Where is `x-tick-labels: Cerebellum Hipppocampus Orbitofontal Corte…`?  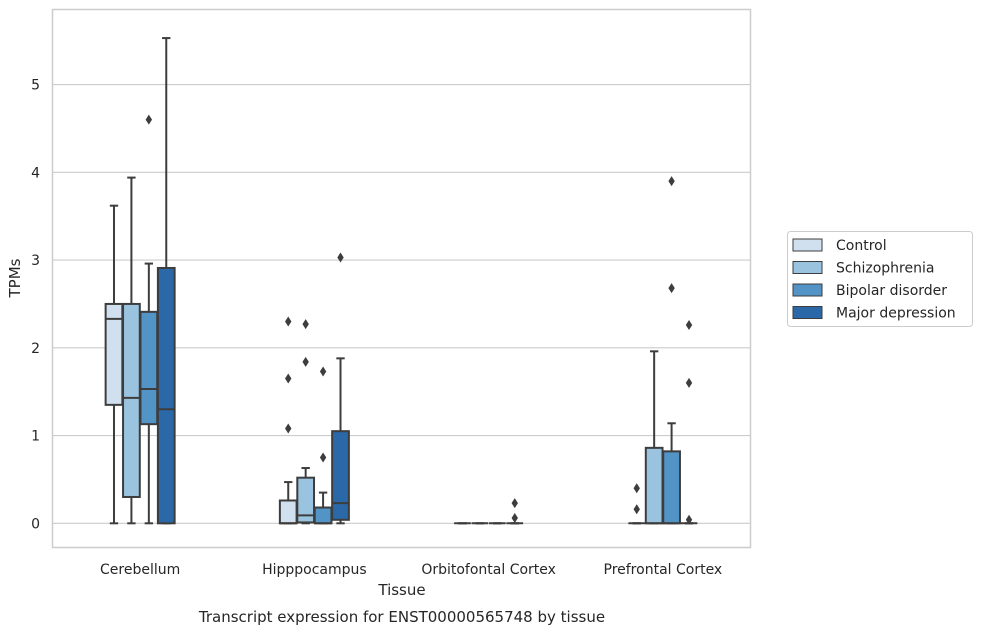
x-tick-labels: Cerebellum Hipppocampus Orbitofontal Corte… is located at coordinates (411, 570).